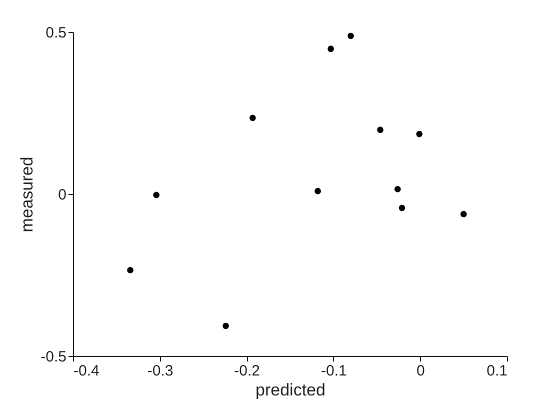 The height and width of the screenshot is (420, 560). I want to click on x-tick-label: -0.3, so click(160, 371).